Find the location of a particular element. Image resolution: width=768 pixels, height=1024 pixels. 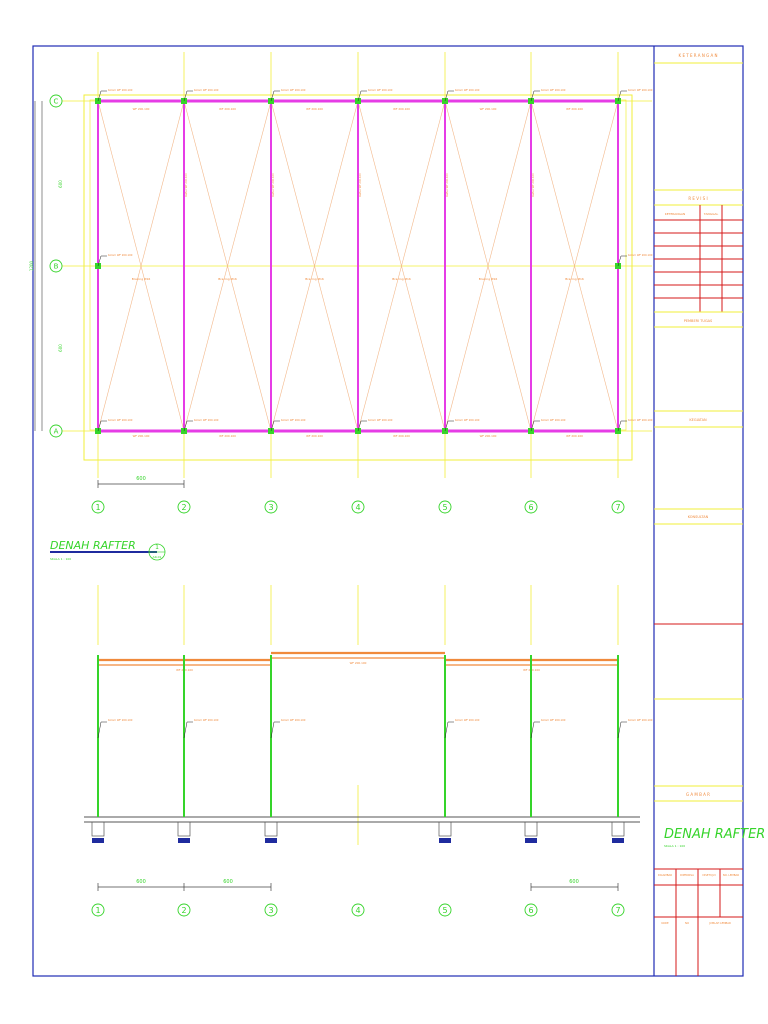

section-bubble-label-3: 3 is located at coordinates (270, 910).